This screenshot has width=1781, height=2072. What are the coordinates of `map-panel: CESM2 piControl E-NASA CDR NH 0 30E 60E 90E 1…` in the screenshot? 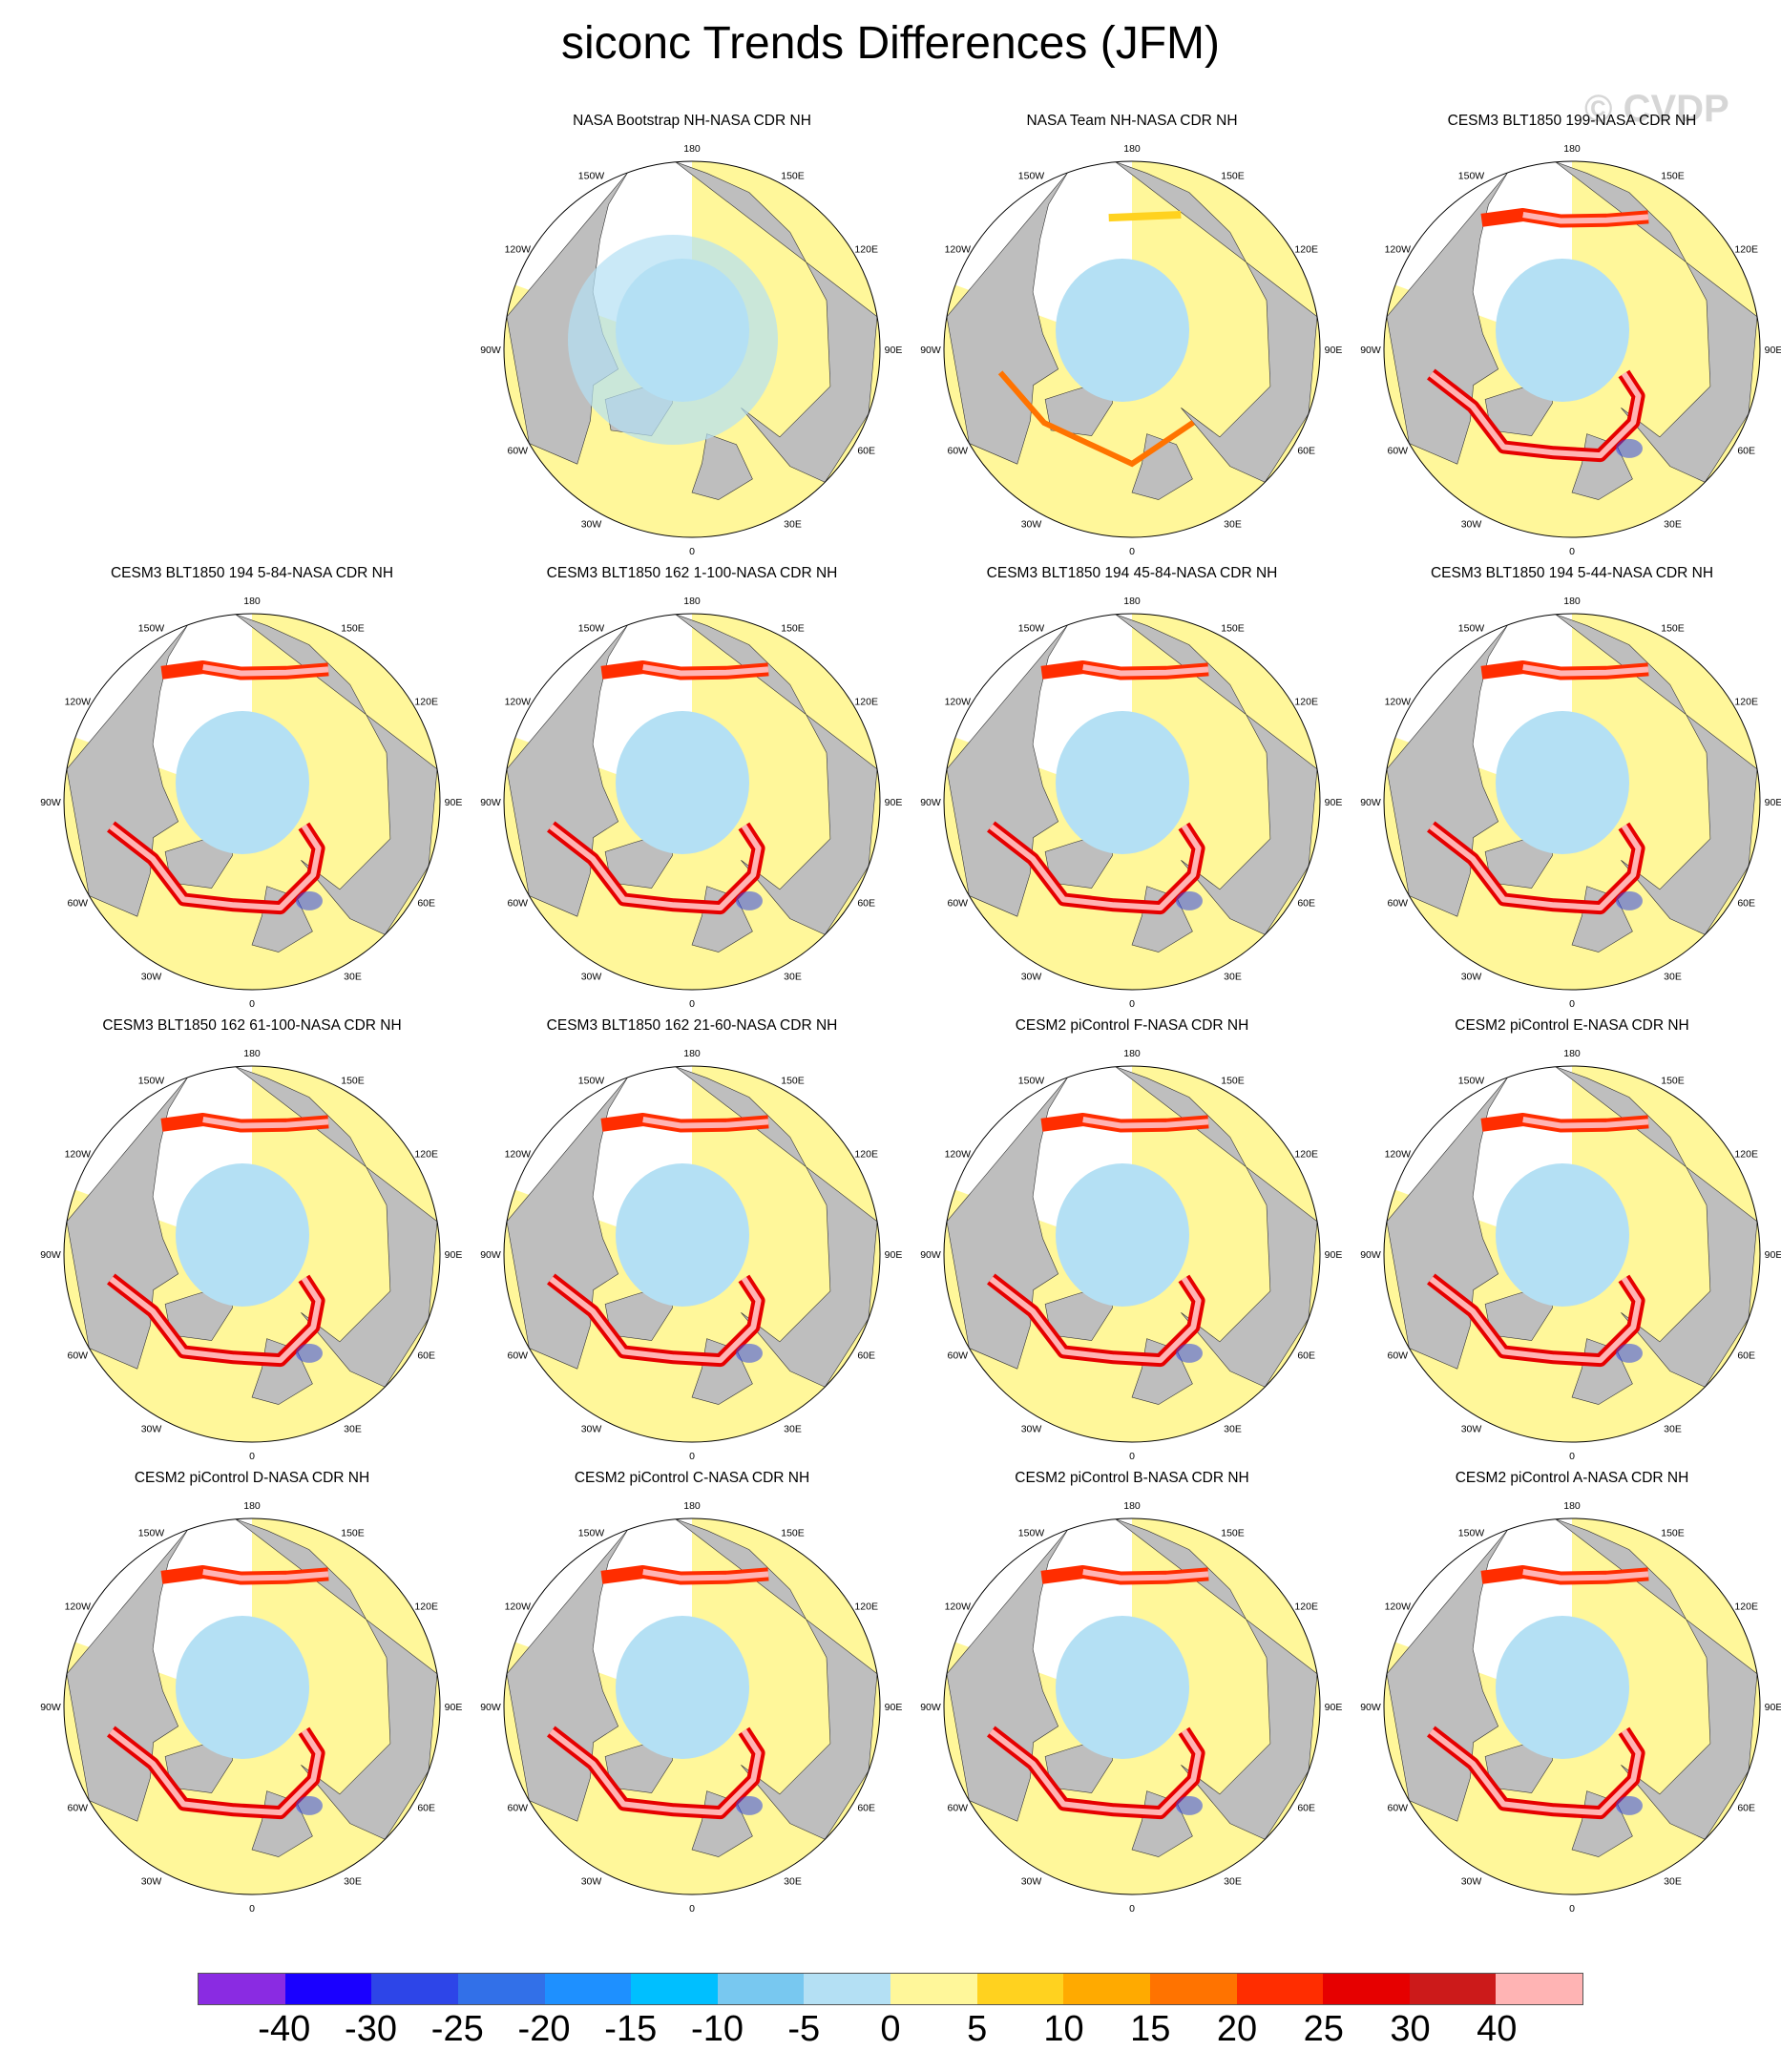 It's located at (1570, 1239).